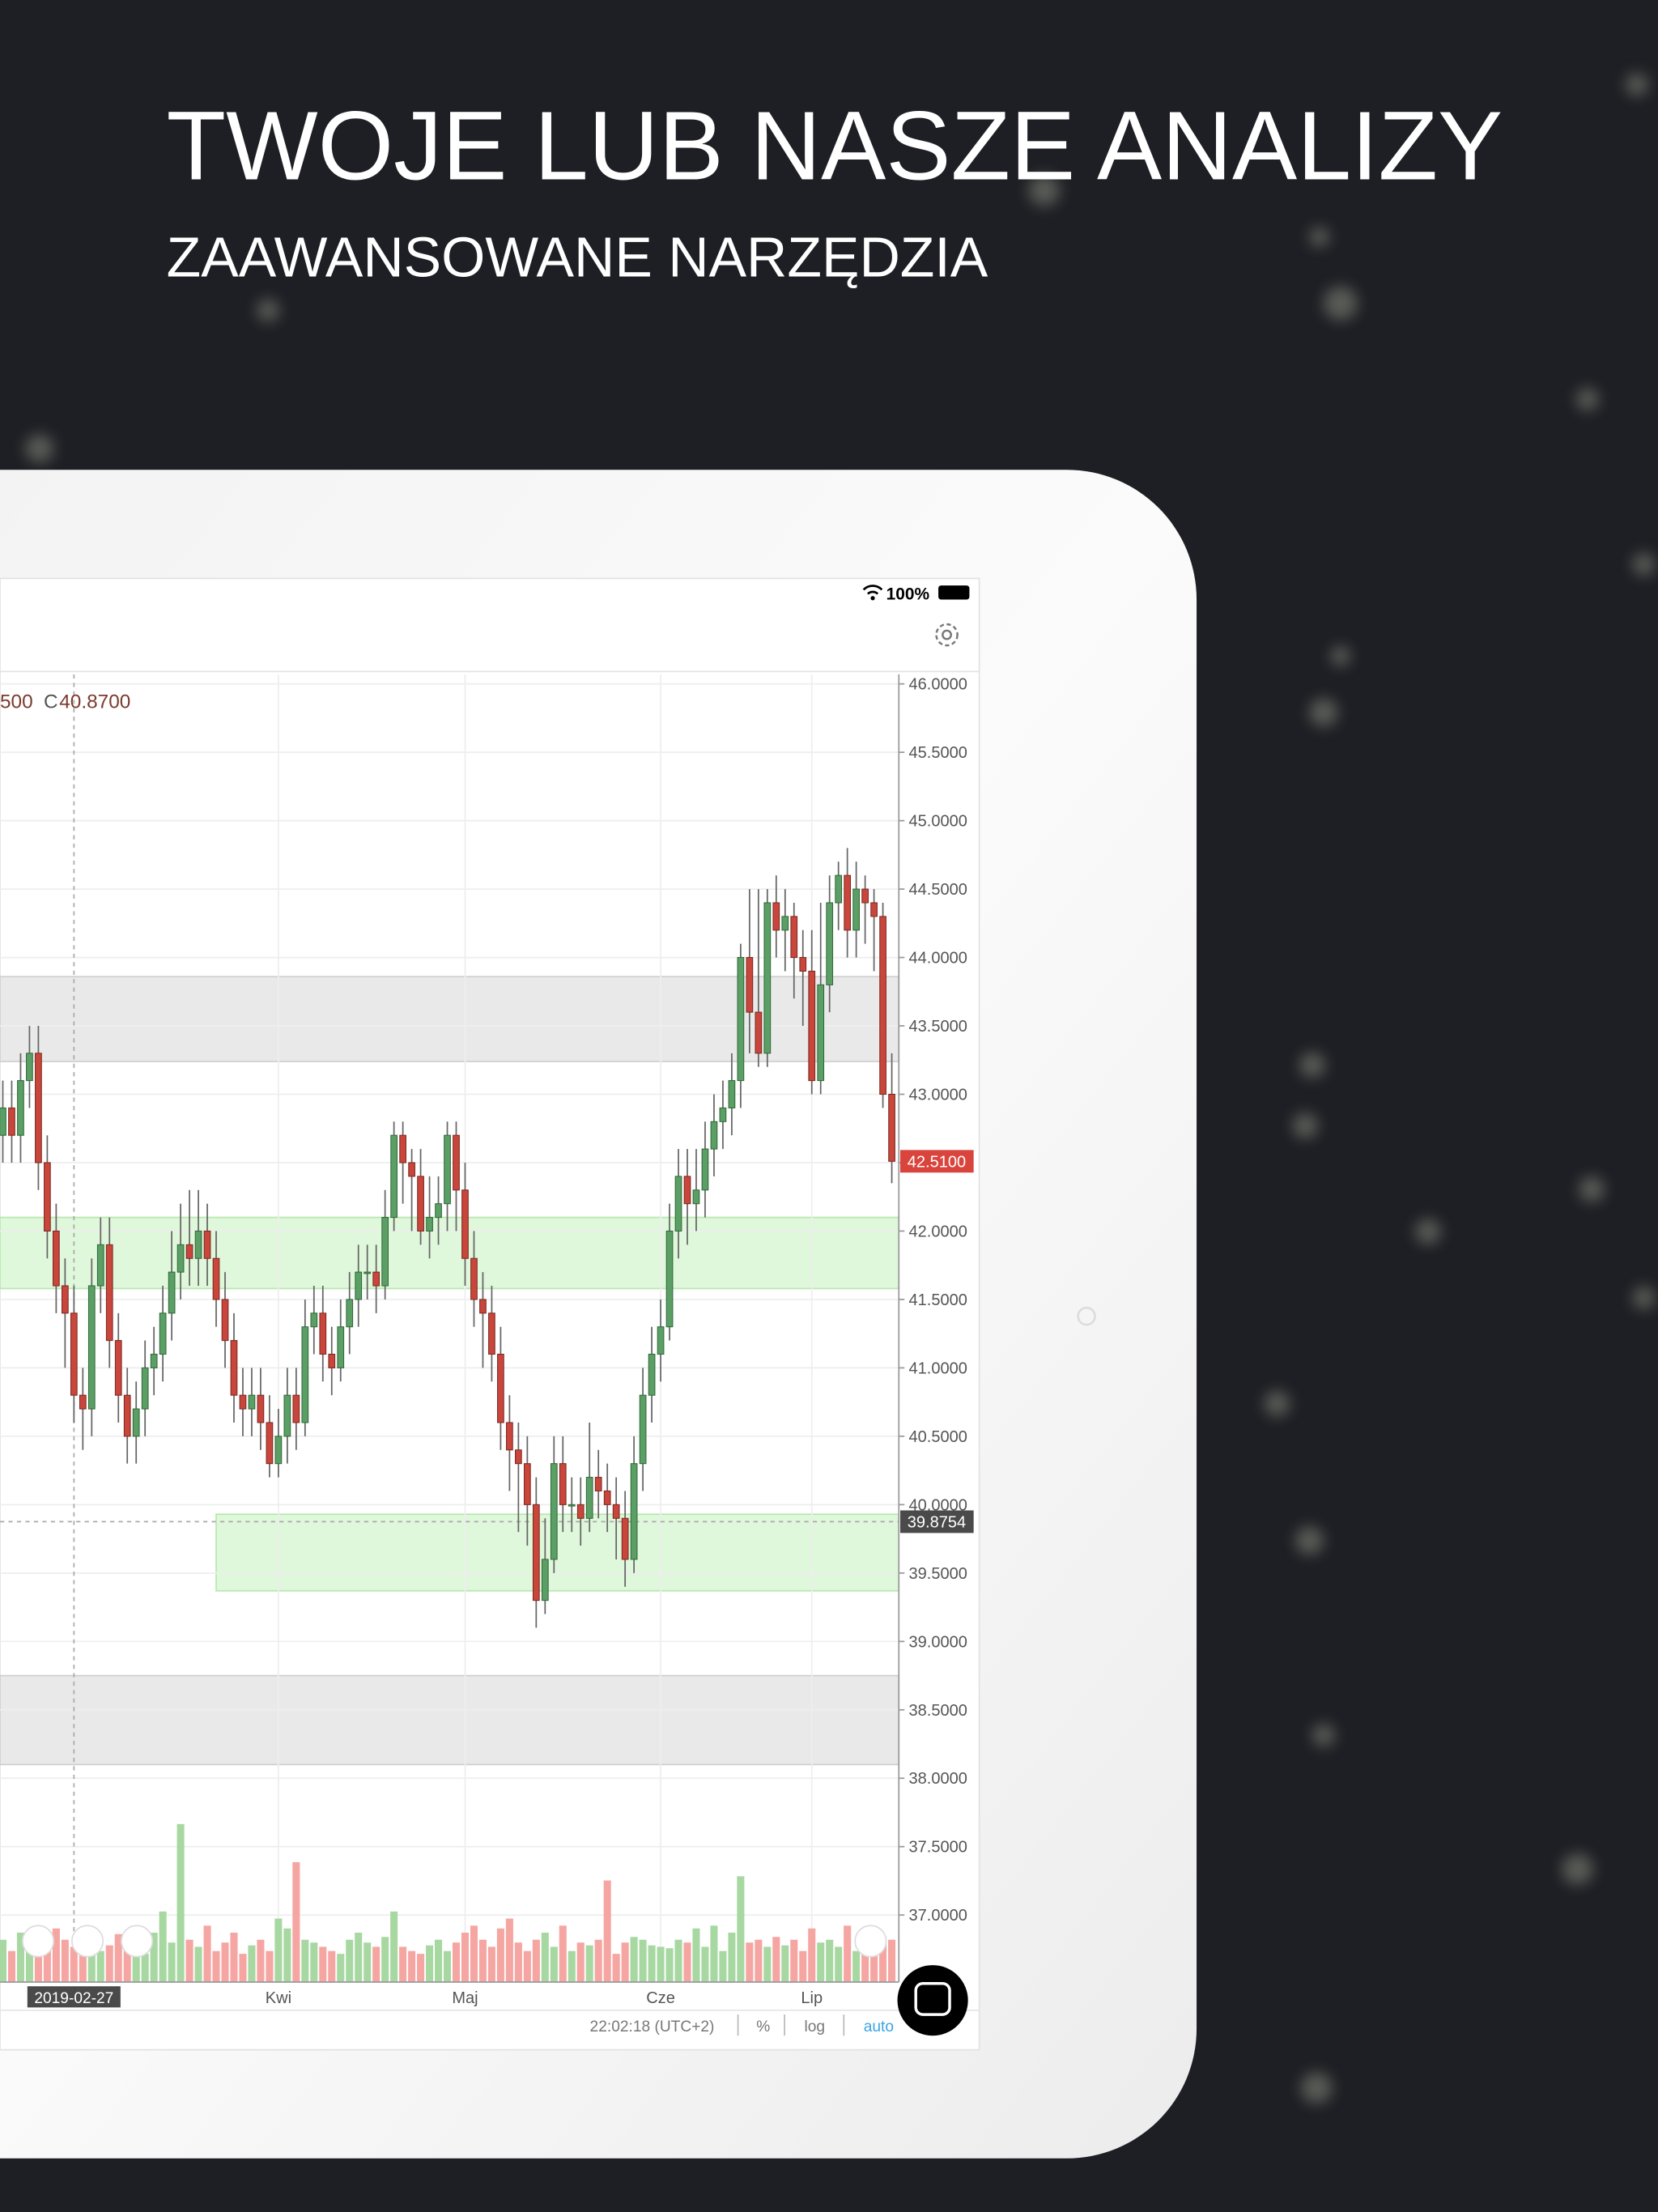  I want to click on battery-label: 100%, so click(908, 594).